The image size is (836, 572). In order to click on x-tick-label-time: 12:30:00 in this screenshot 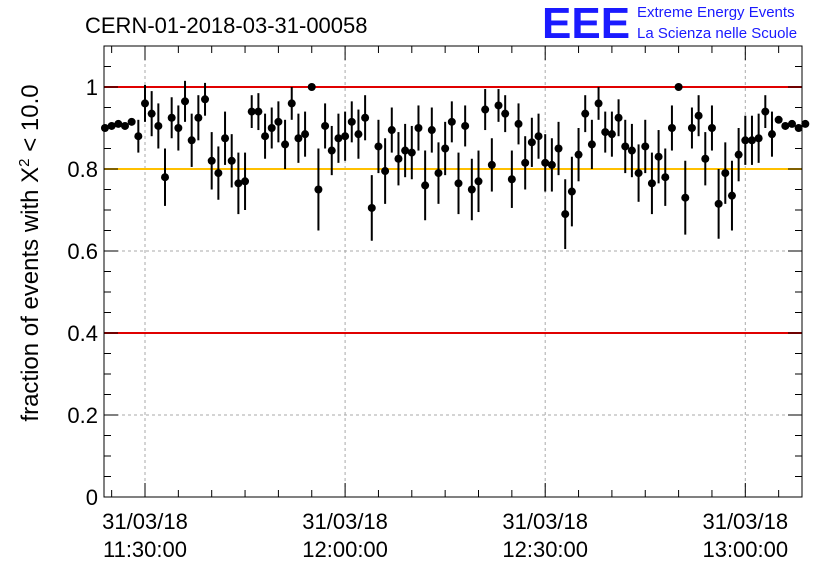, I will do `click(545, 549)`.